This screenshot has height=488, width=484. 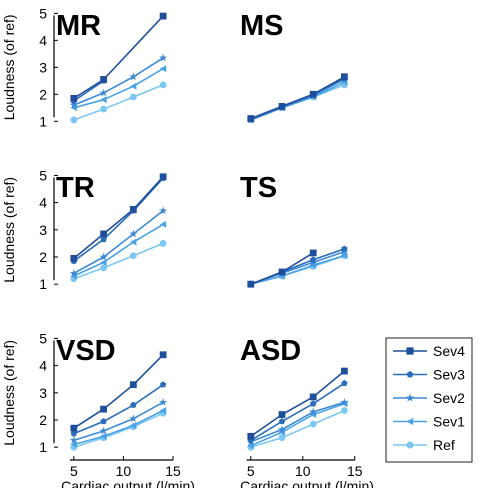 I want to click on panel-mr: MR 1 2 3 4 5 Loudness (of ref), so click(x=84, y=67).